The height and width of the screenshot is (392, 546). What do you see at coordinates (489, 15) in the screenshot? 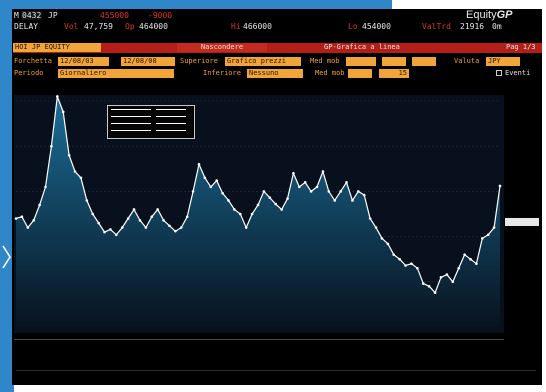
I see `equity-gp-brand: EquityGP` at bounding box center [489, 15].